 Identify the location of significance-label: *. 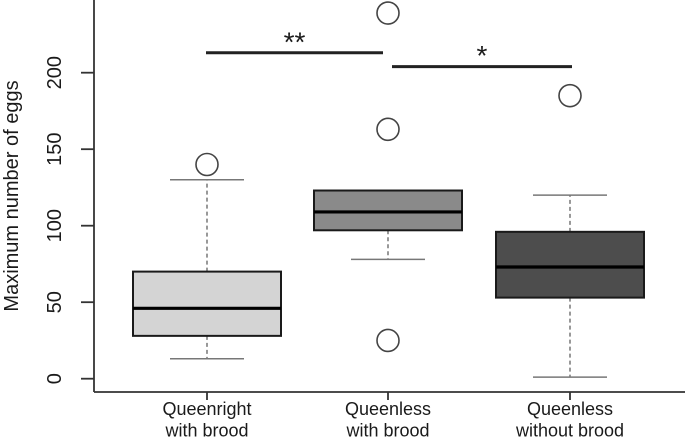
(482, 55).